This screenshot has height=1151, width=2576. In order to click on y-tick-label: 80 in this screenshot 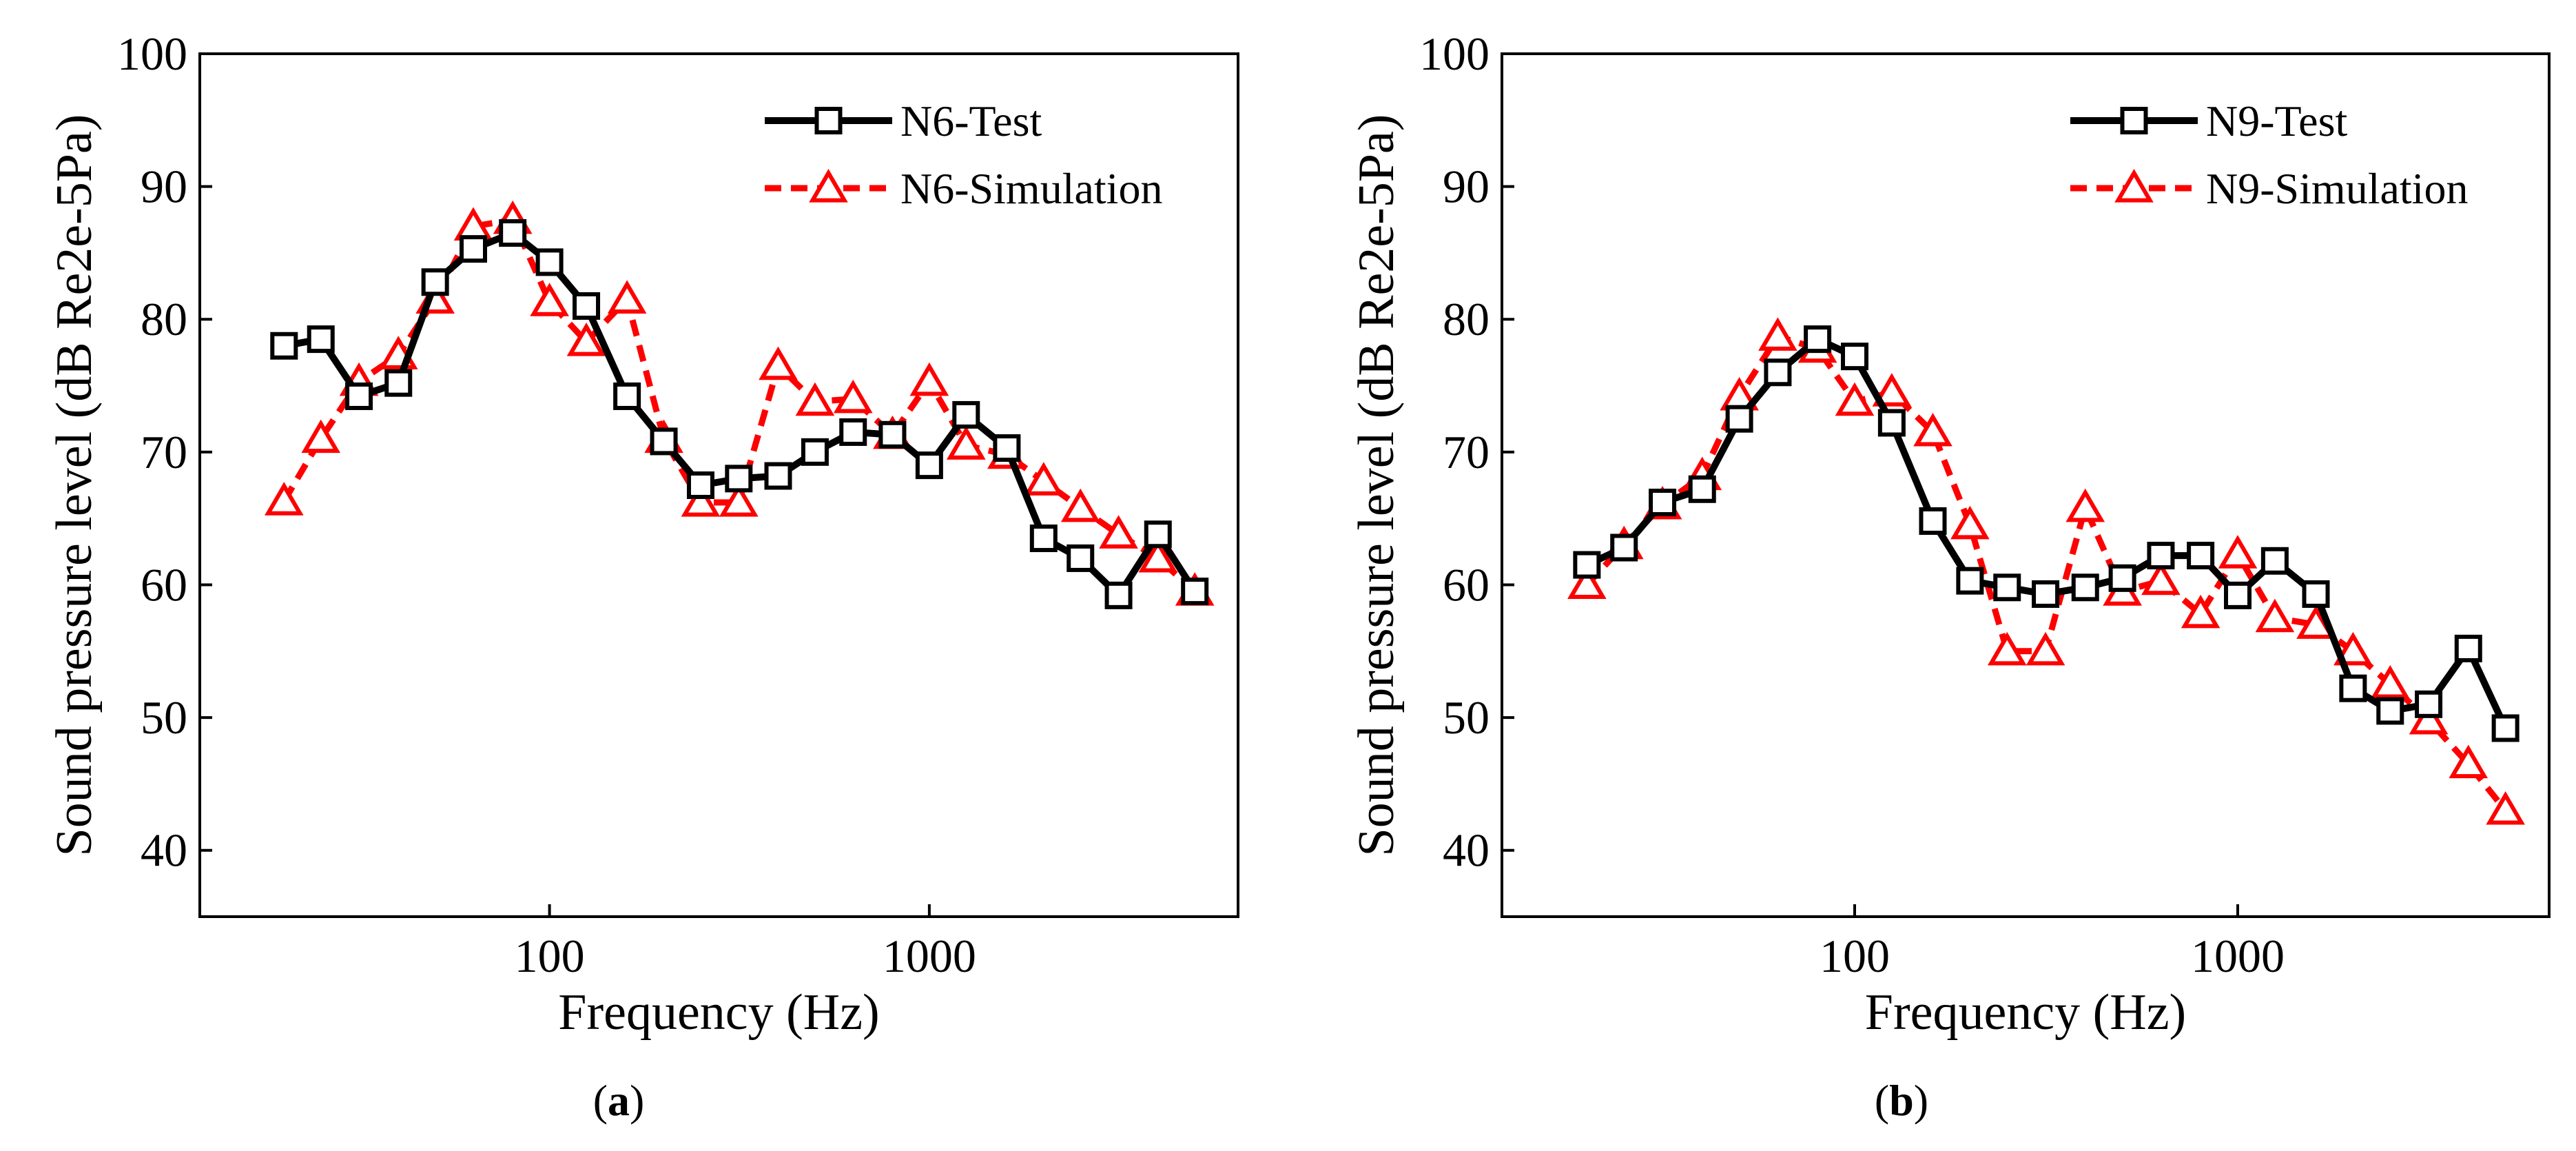, I will do `click(1466, 319)`.